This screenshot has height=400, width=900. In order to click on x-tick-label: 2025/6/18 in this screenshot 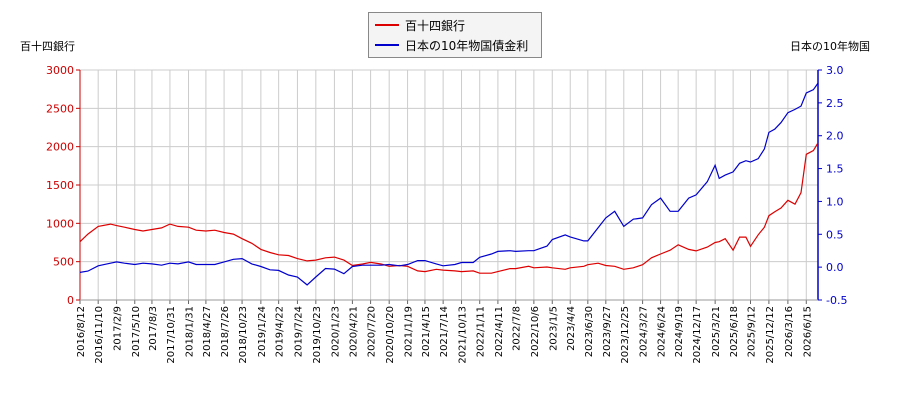, I will do `click(734, 331)`.